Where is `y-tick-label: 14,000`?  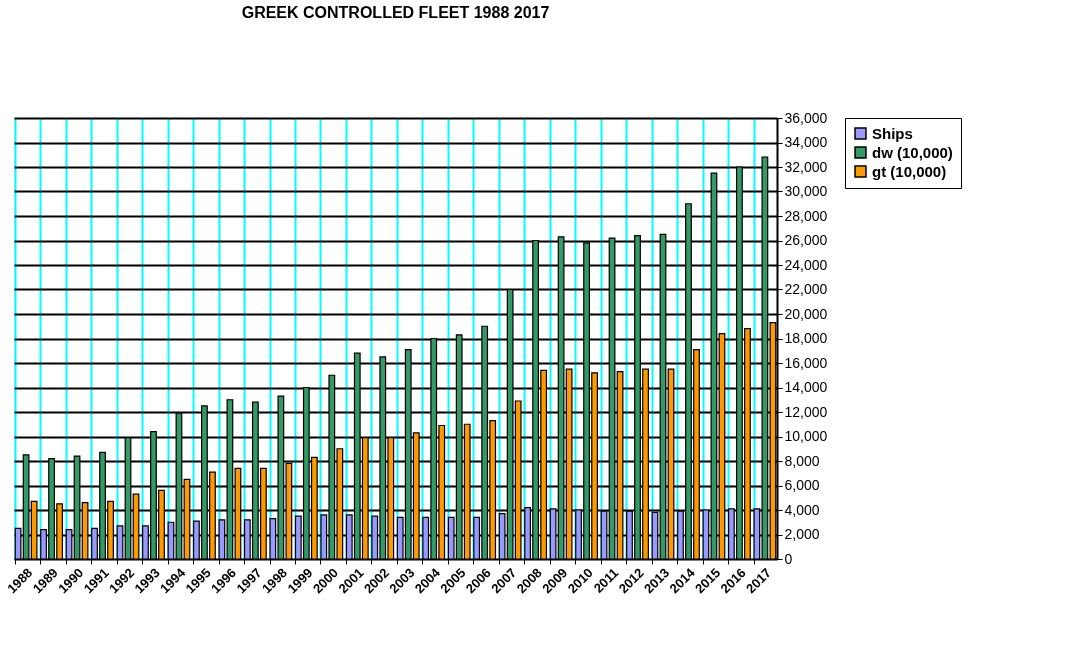
y-tick-label: 14,000 is located at coordinates (806, 387).